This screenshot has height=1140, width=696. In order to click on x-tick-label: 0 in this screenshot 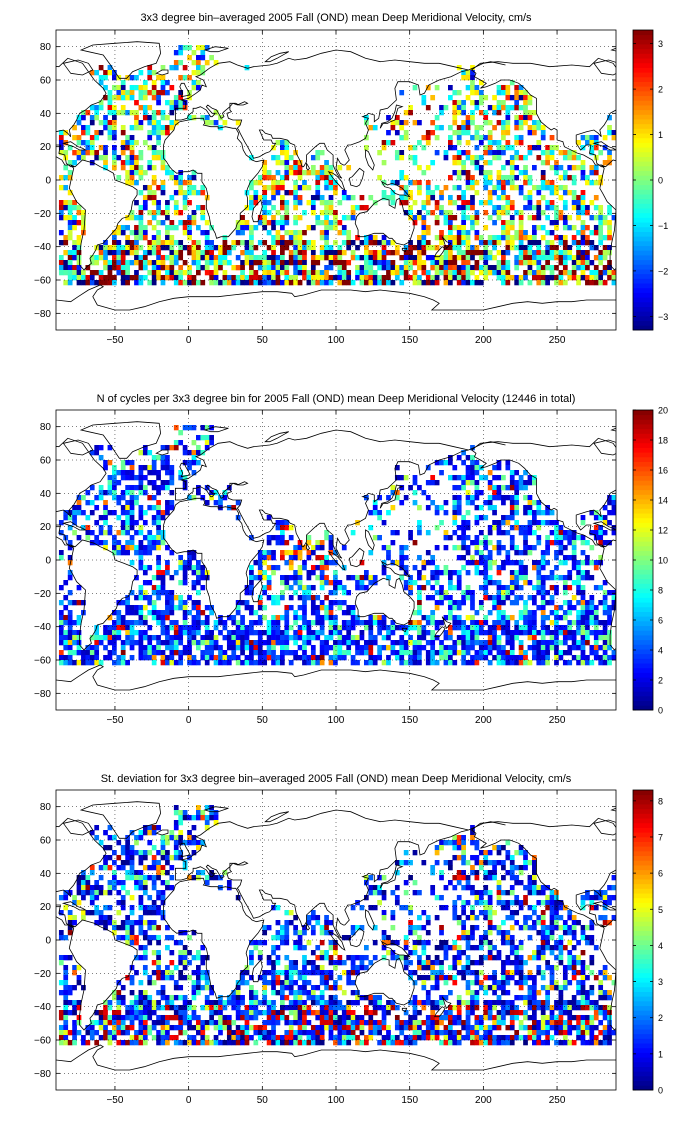, I will do `click(189, 720)`.